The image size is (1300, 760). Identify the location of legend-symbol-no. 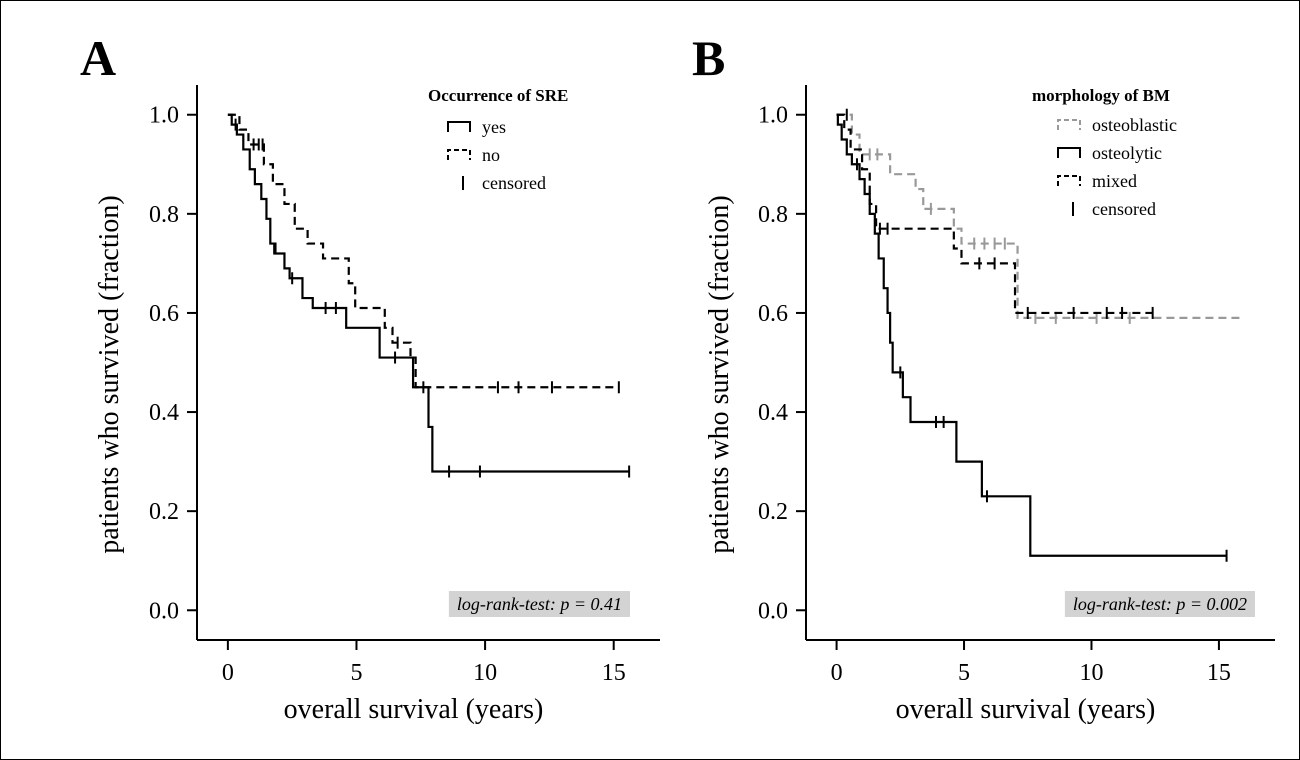
(459, 154).